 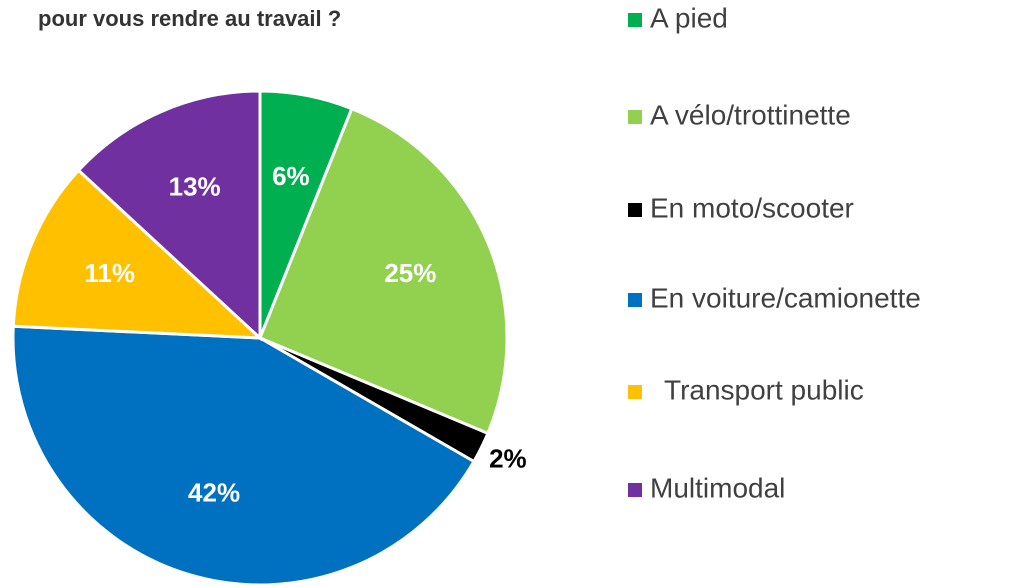 I want to click on data-label: 25%, so click(x=410, y=273).